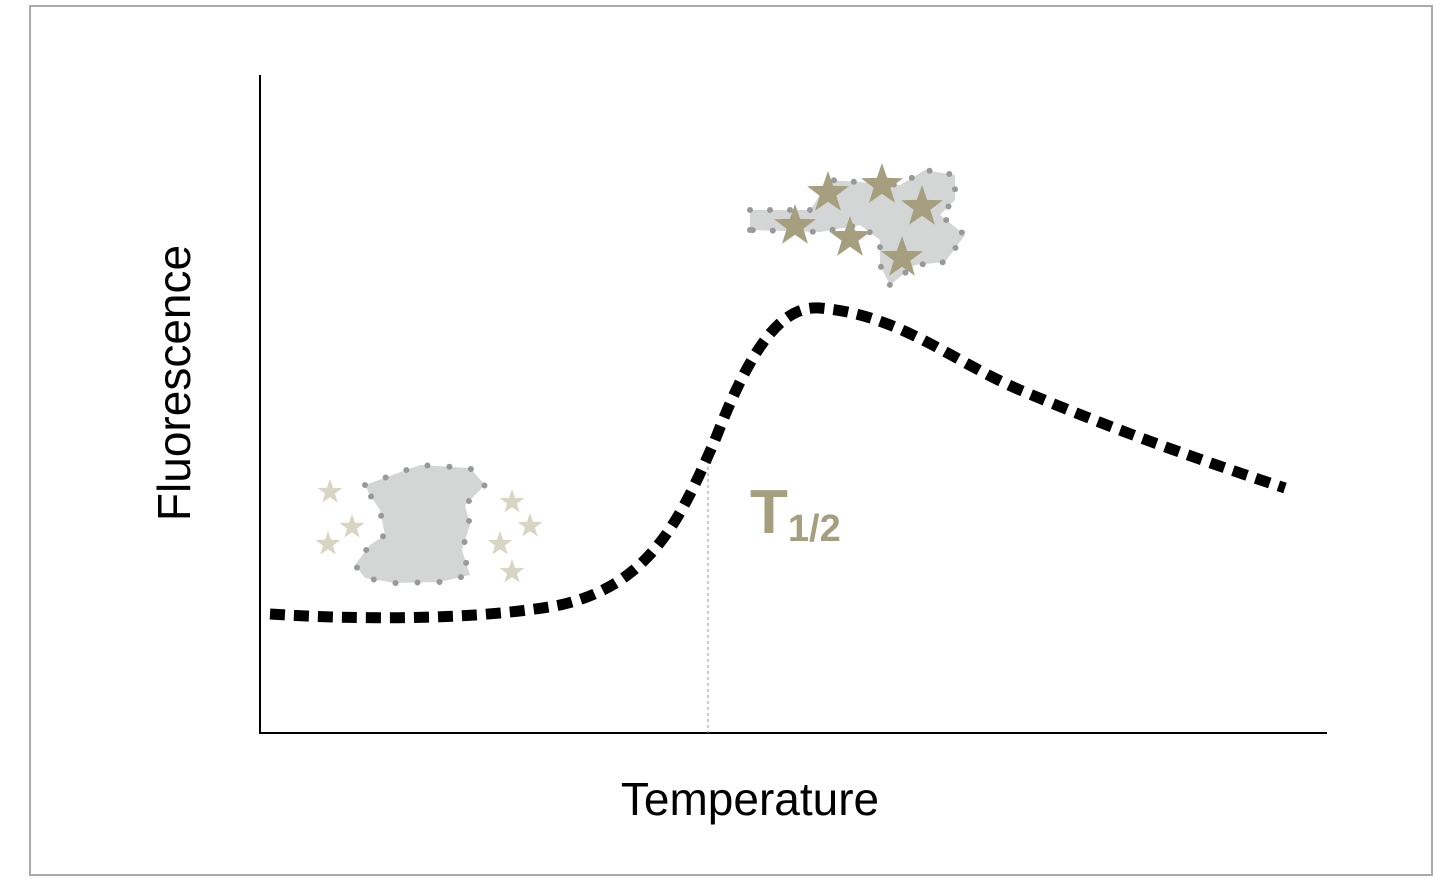 This screenshot has width=1435, height=879. I want to click on annotation: T1/2, so click(795, 514).